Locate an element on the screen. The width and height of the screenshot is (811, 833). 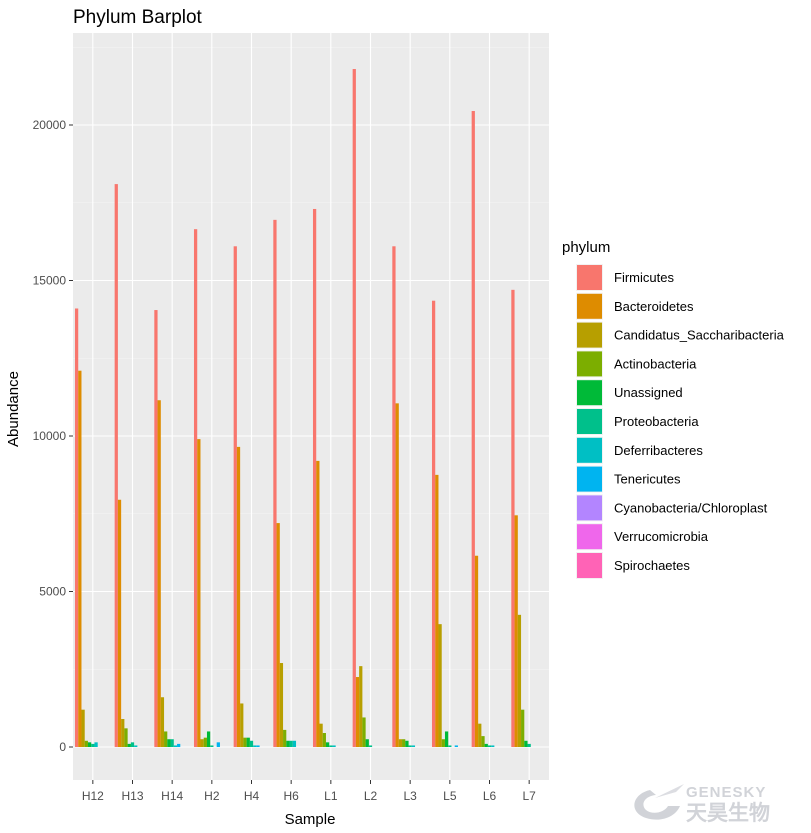
y-tick-label: 5000 is located at coordinates (52, 592).